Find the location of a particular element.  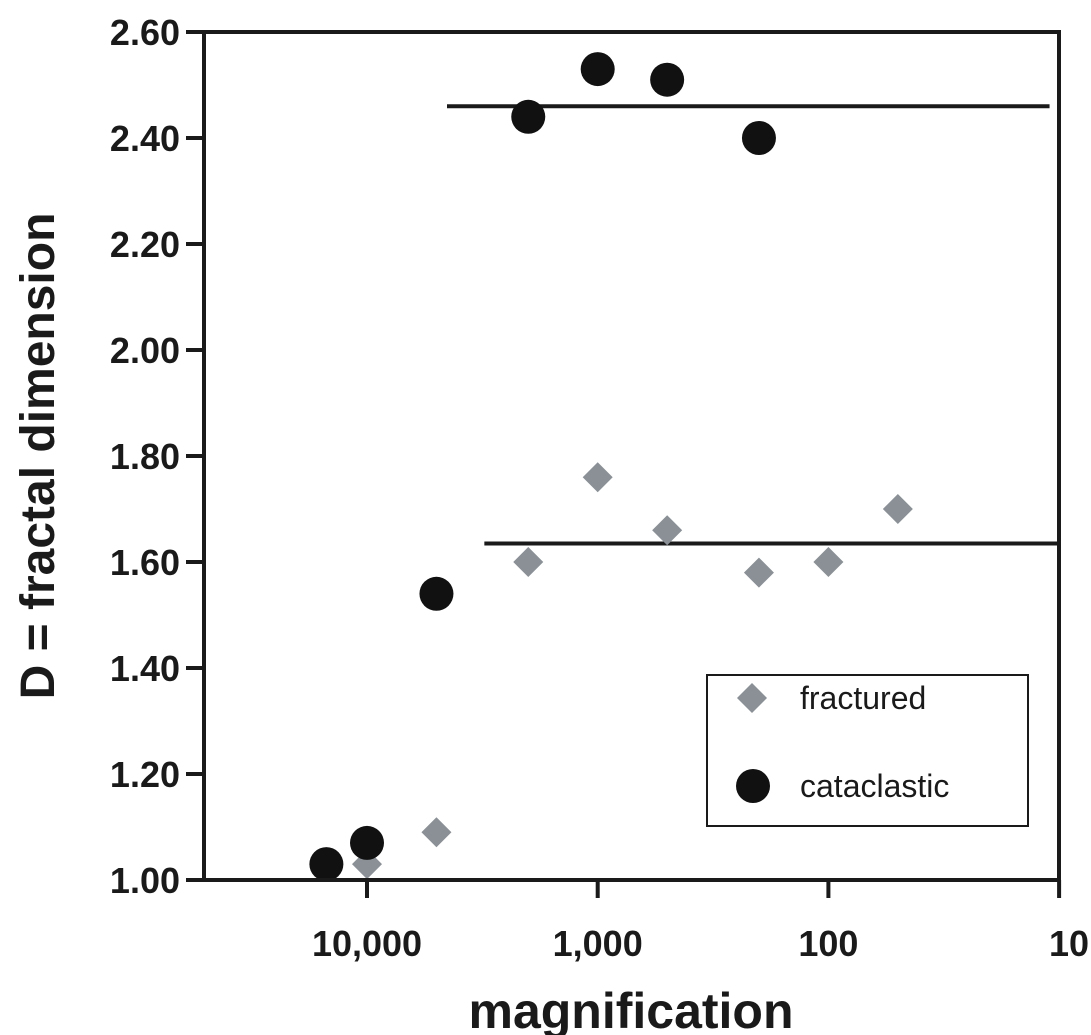

y-tick-label: 2.40 is located at coordinates (145, 138).